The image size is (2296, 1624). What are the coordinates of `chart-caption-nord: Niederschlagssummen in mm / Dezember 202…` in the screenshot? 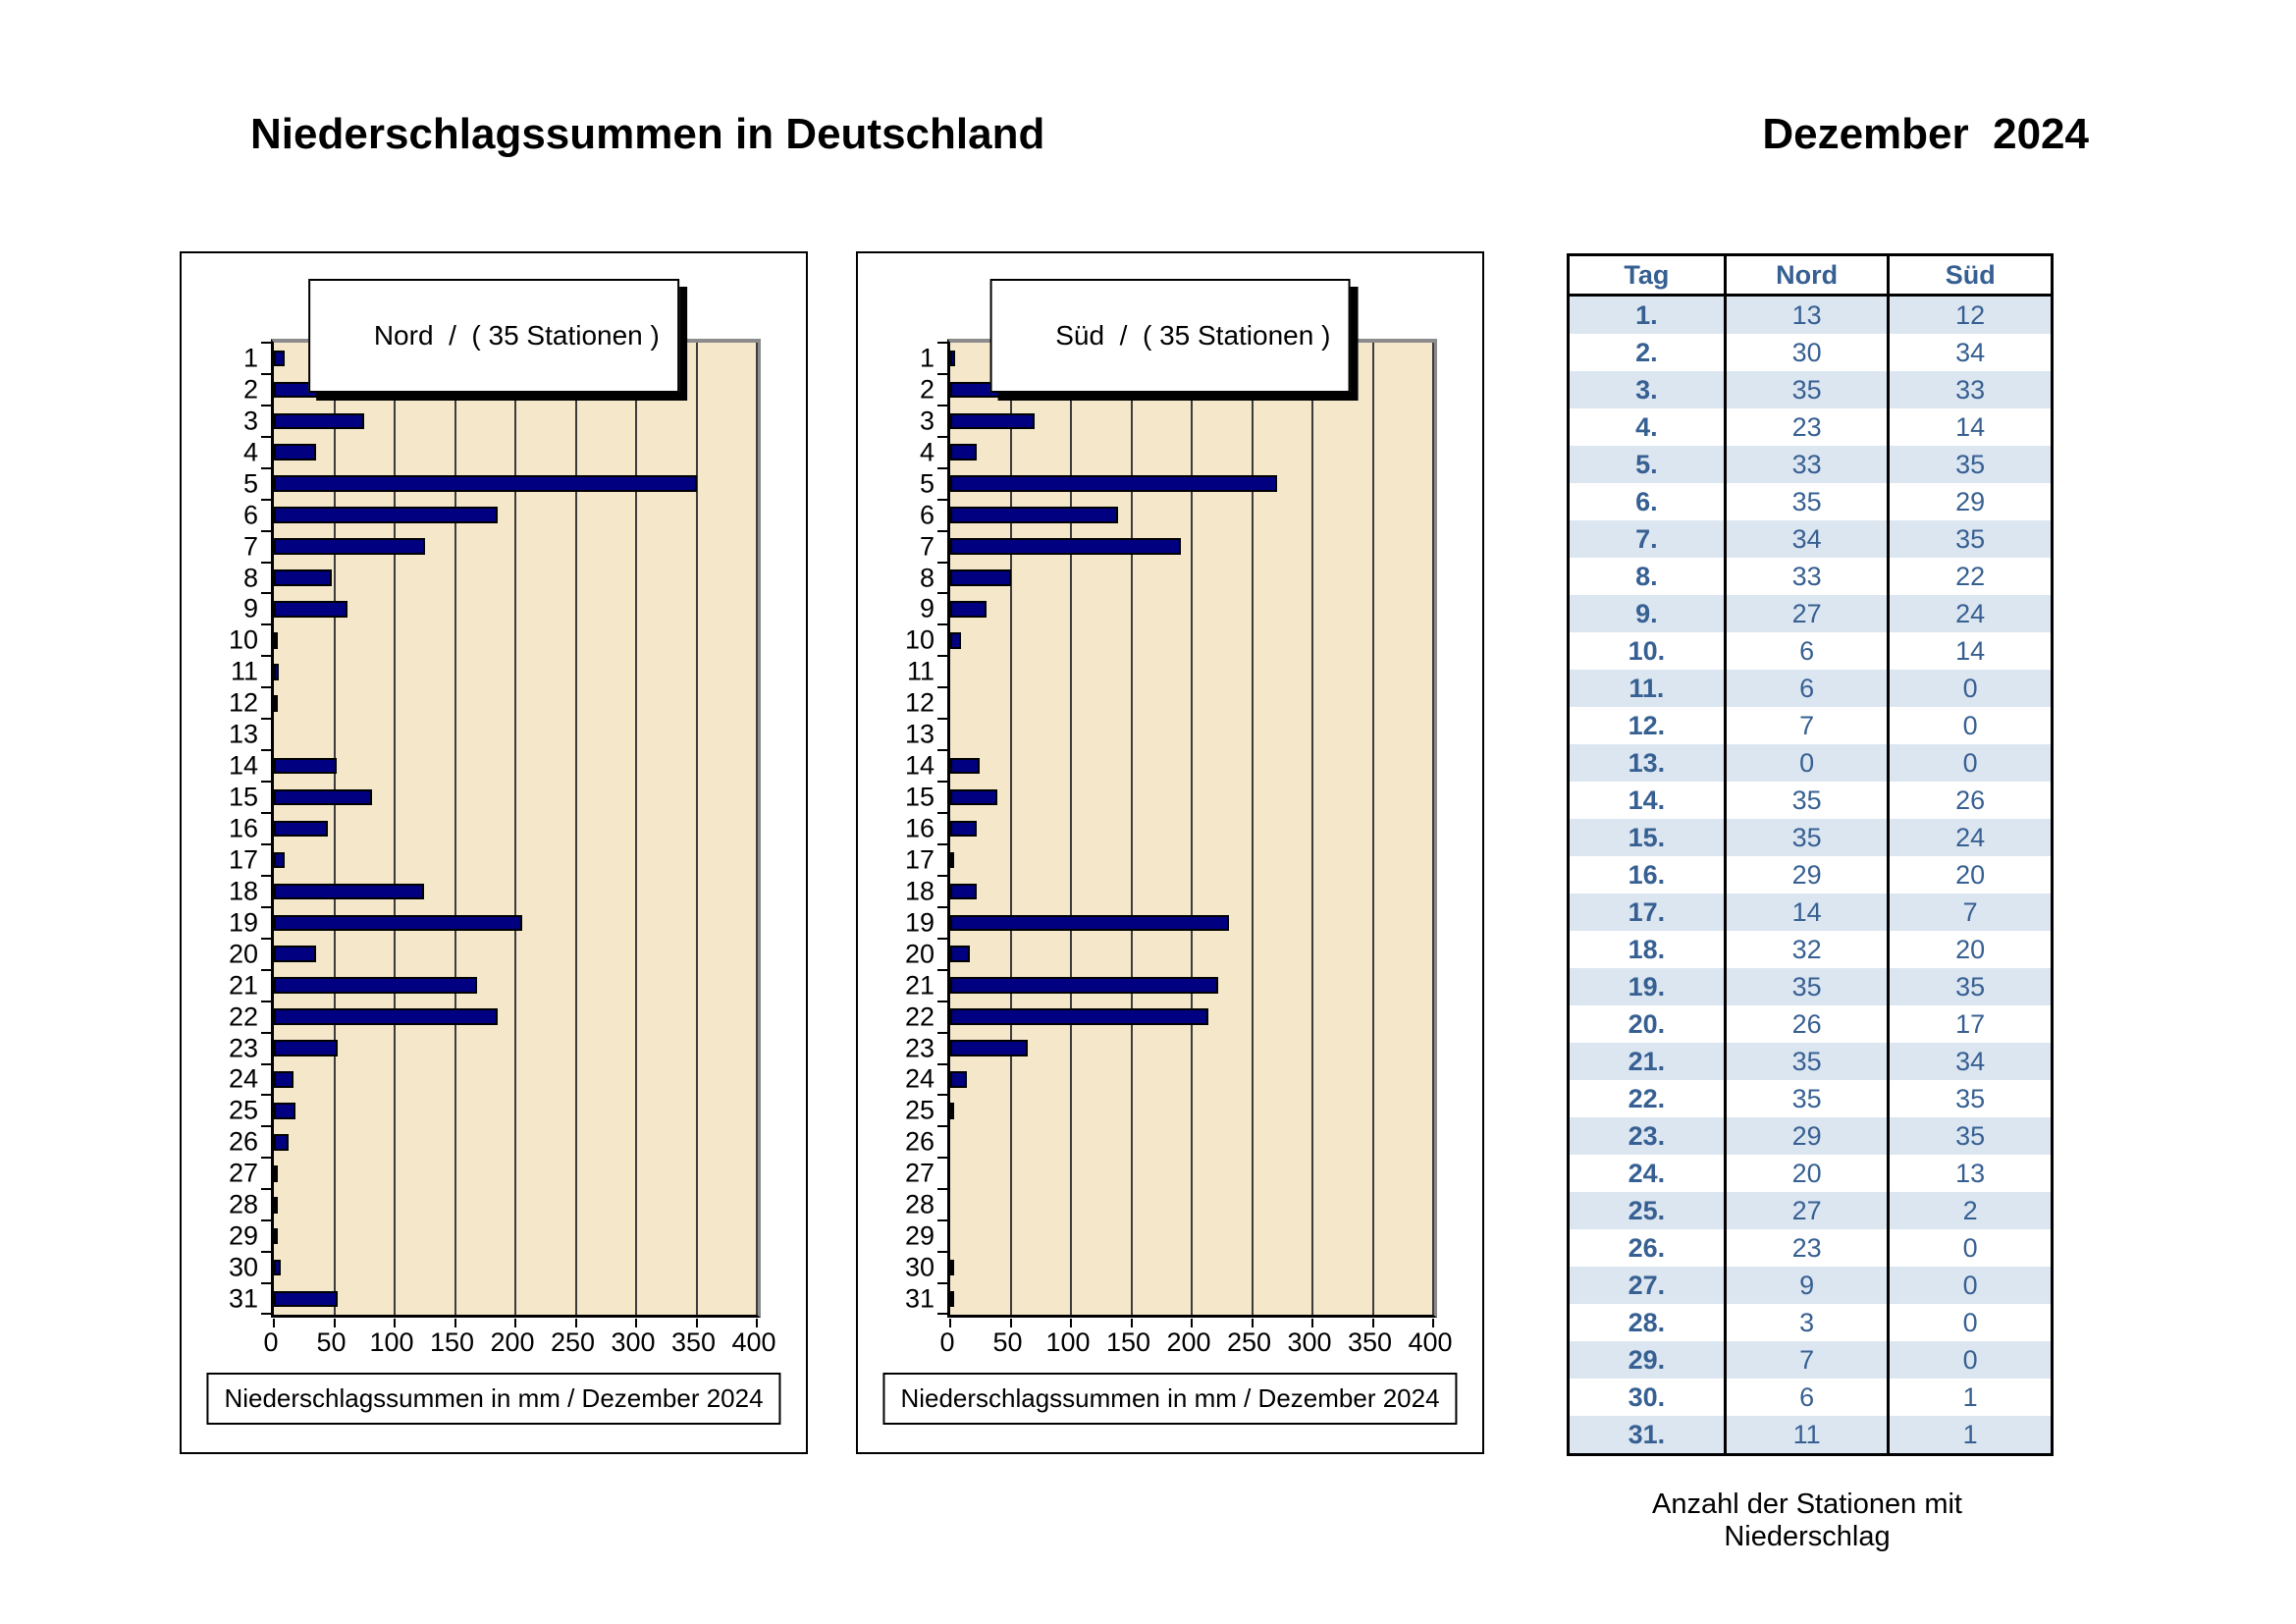 It's located at (494, 1398).